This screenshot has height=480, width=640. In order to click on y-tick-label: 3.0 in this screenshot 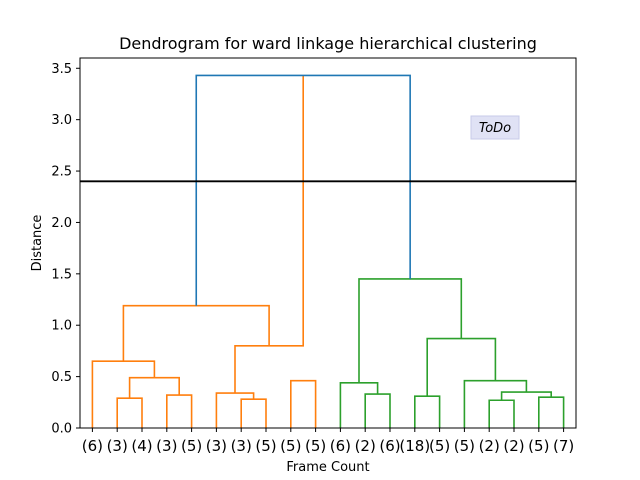, I will do `click(61, 120)`.